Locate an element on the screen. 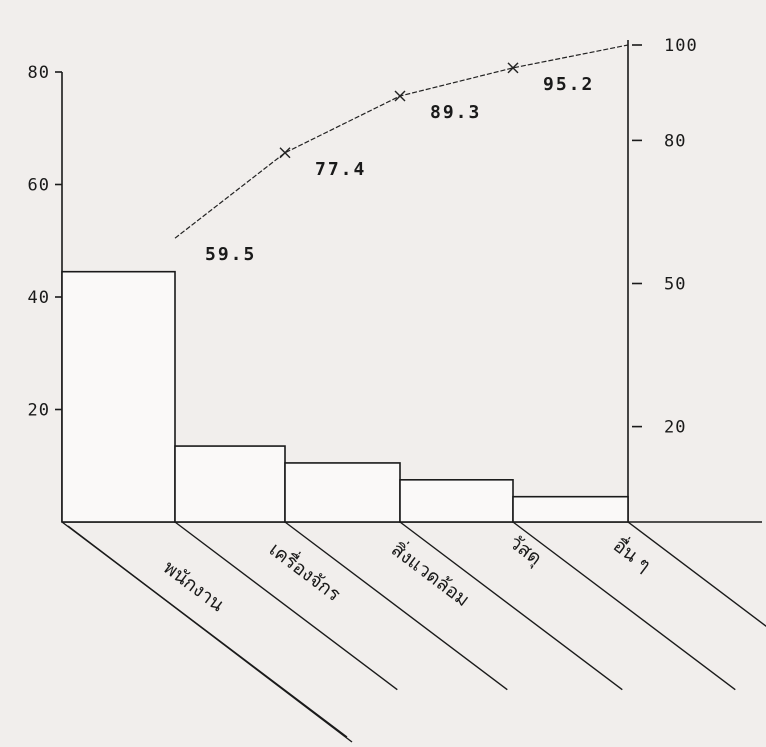  right-axis-tick-label: 50 is located at coordinates (675, 285).